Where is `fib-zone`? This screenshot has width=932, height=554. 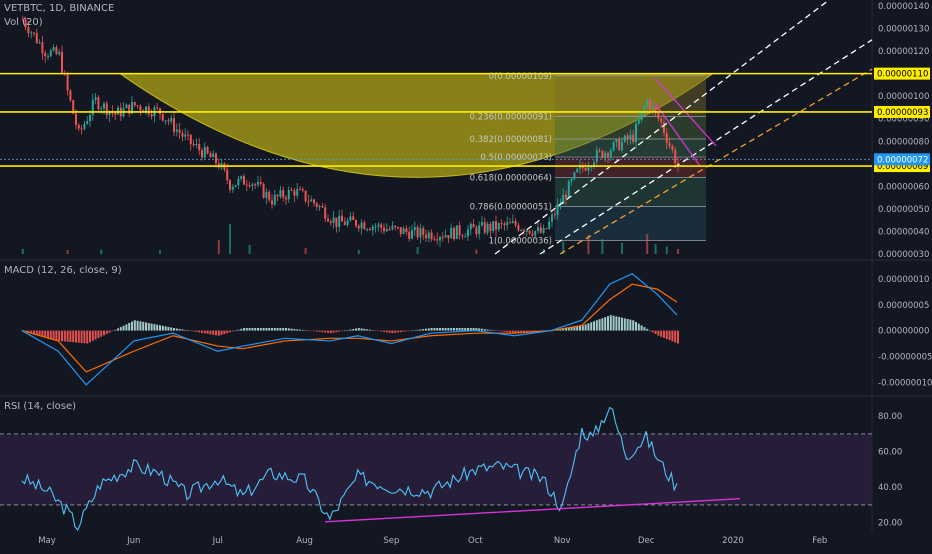 fib-zone is located at coordinates (630, 167).